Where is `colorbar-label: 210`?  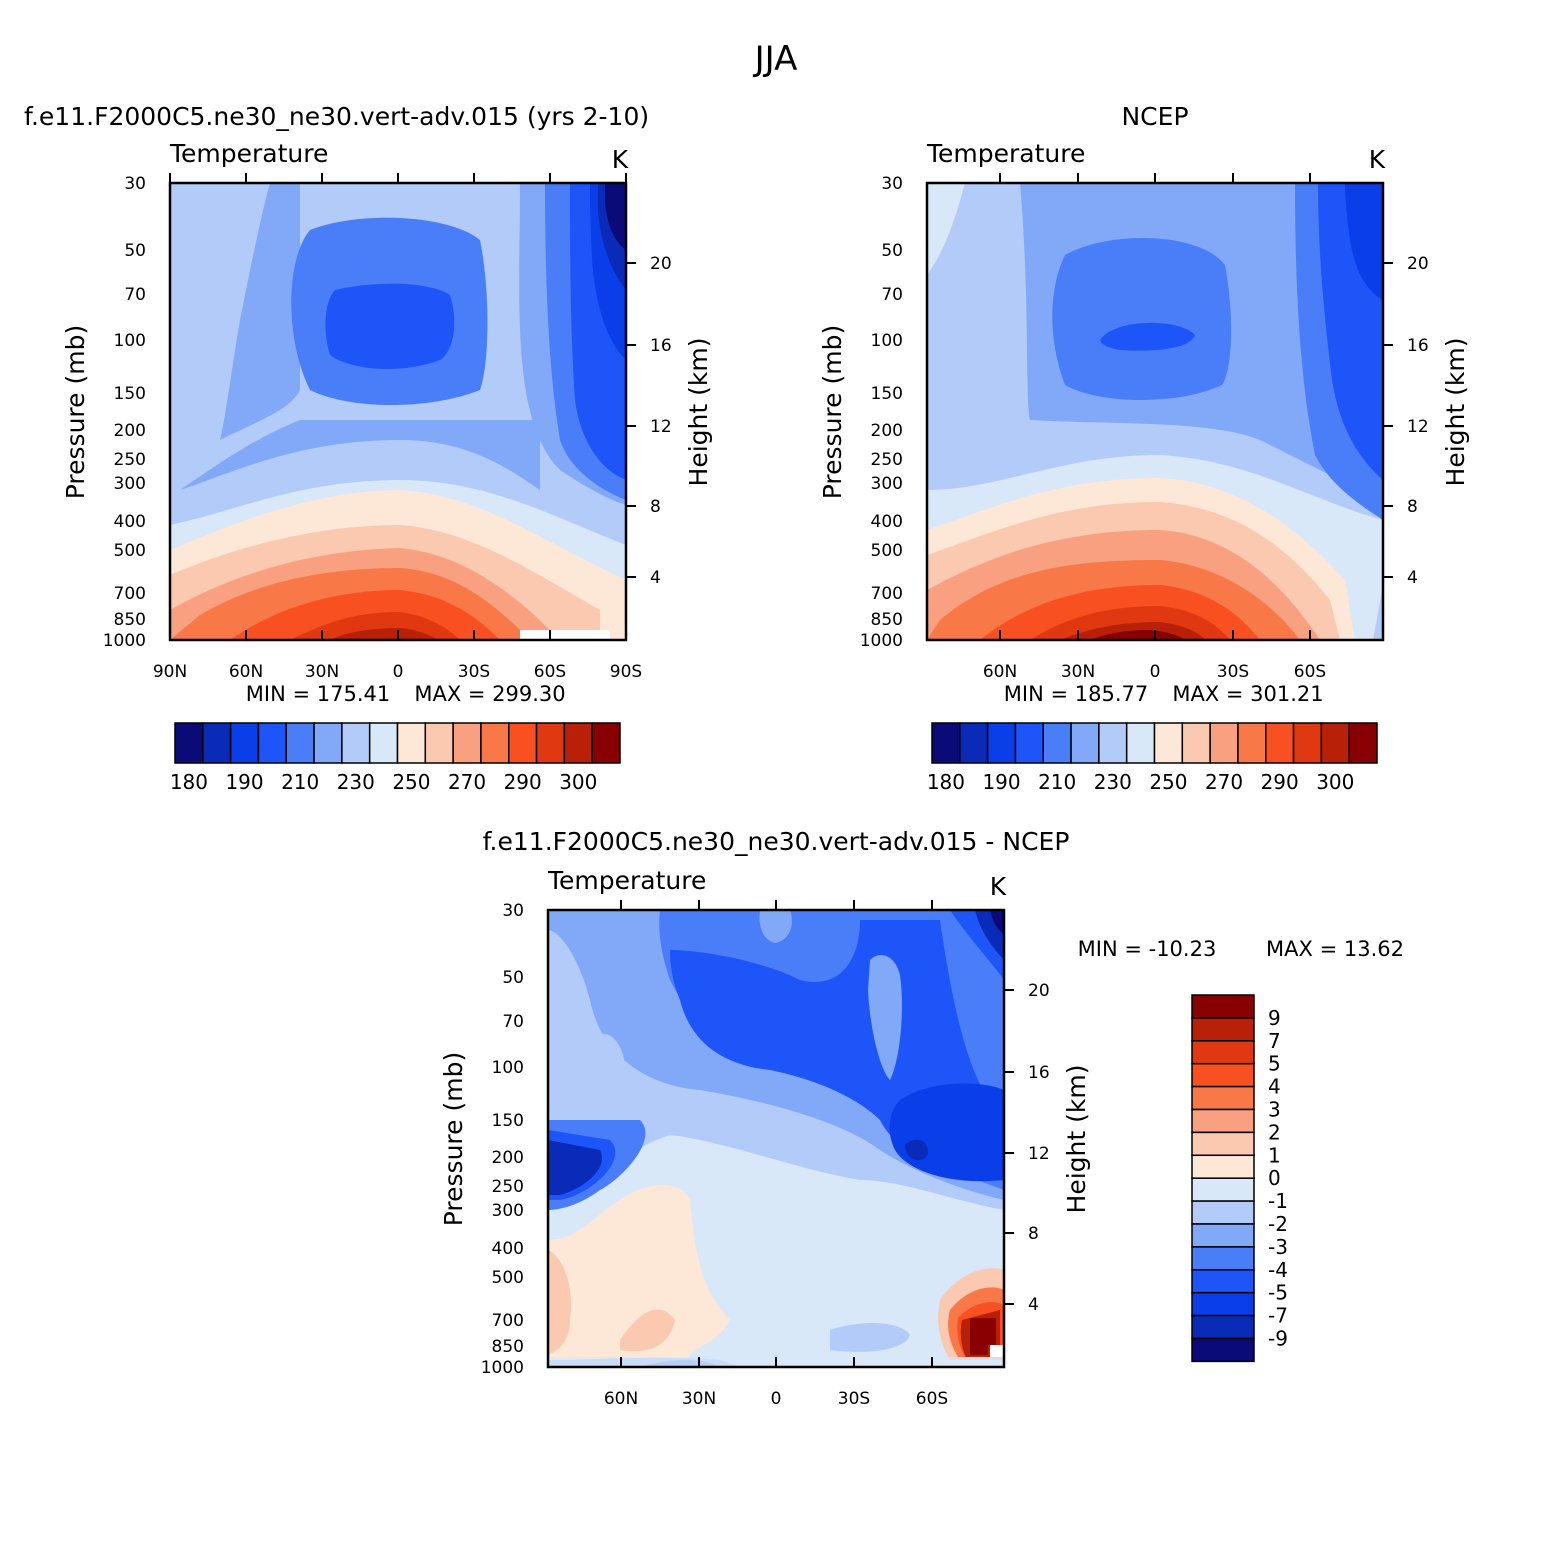 colorbar-label: 210 is located at coordinates (1057, 782).